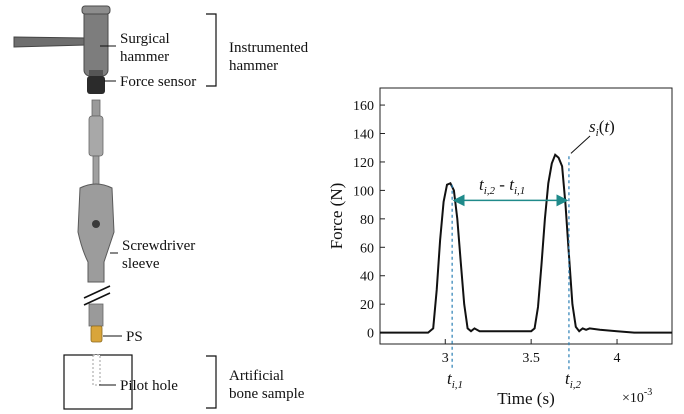 This screenshot has width=684, height=414. What do you see at coordinates (363, 163) in the screenshot?
I see `y-tick-label: 120` at bounding box center [363, 163].